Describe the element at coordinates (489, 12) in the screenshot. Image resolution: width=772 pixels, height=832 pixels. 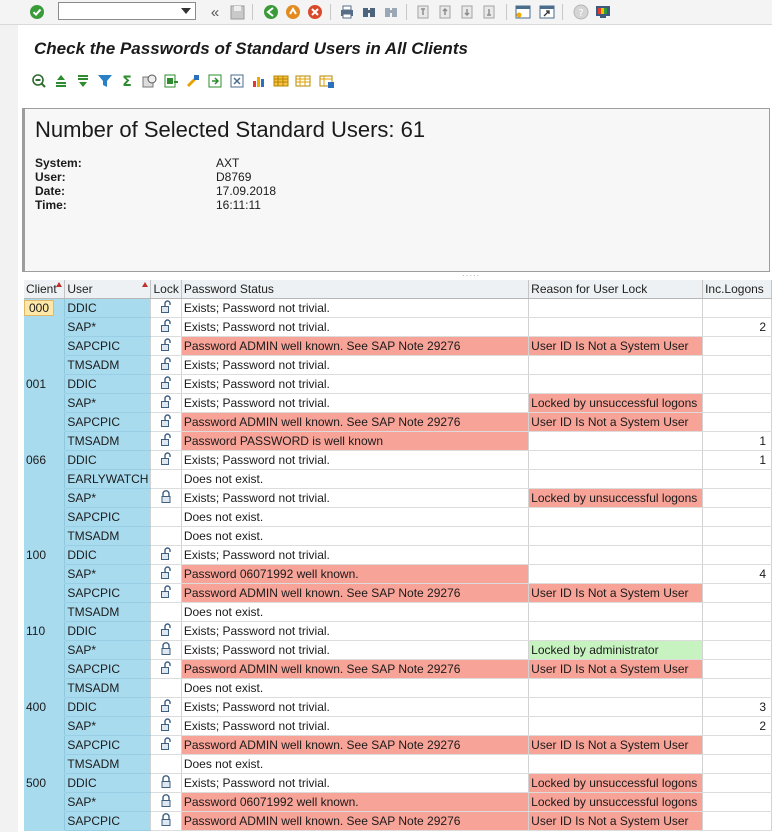
I see `last-page-icon` at that location.